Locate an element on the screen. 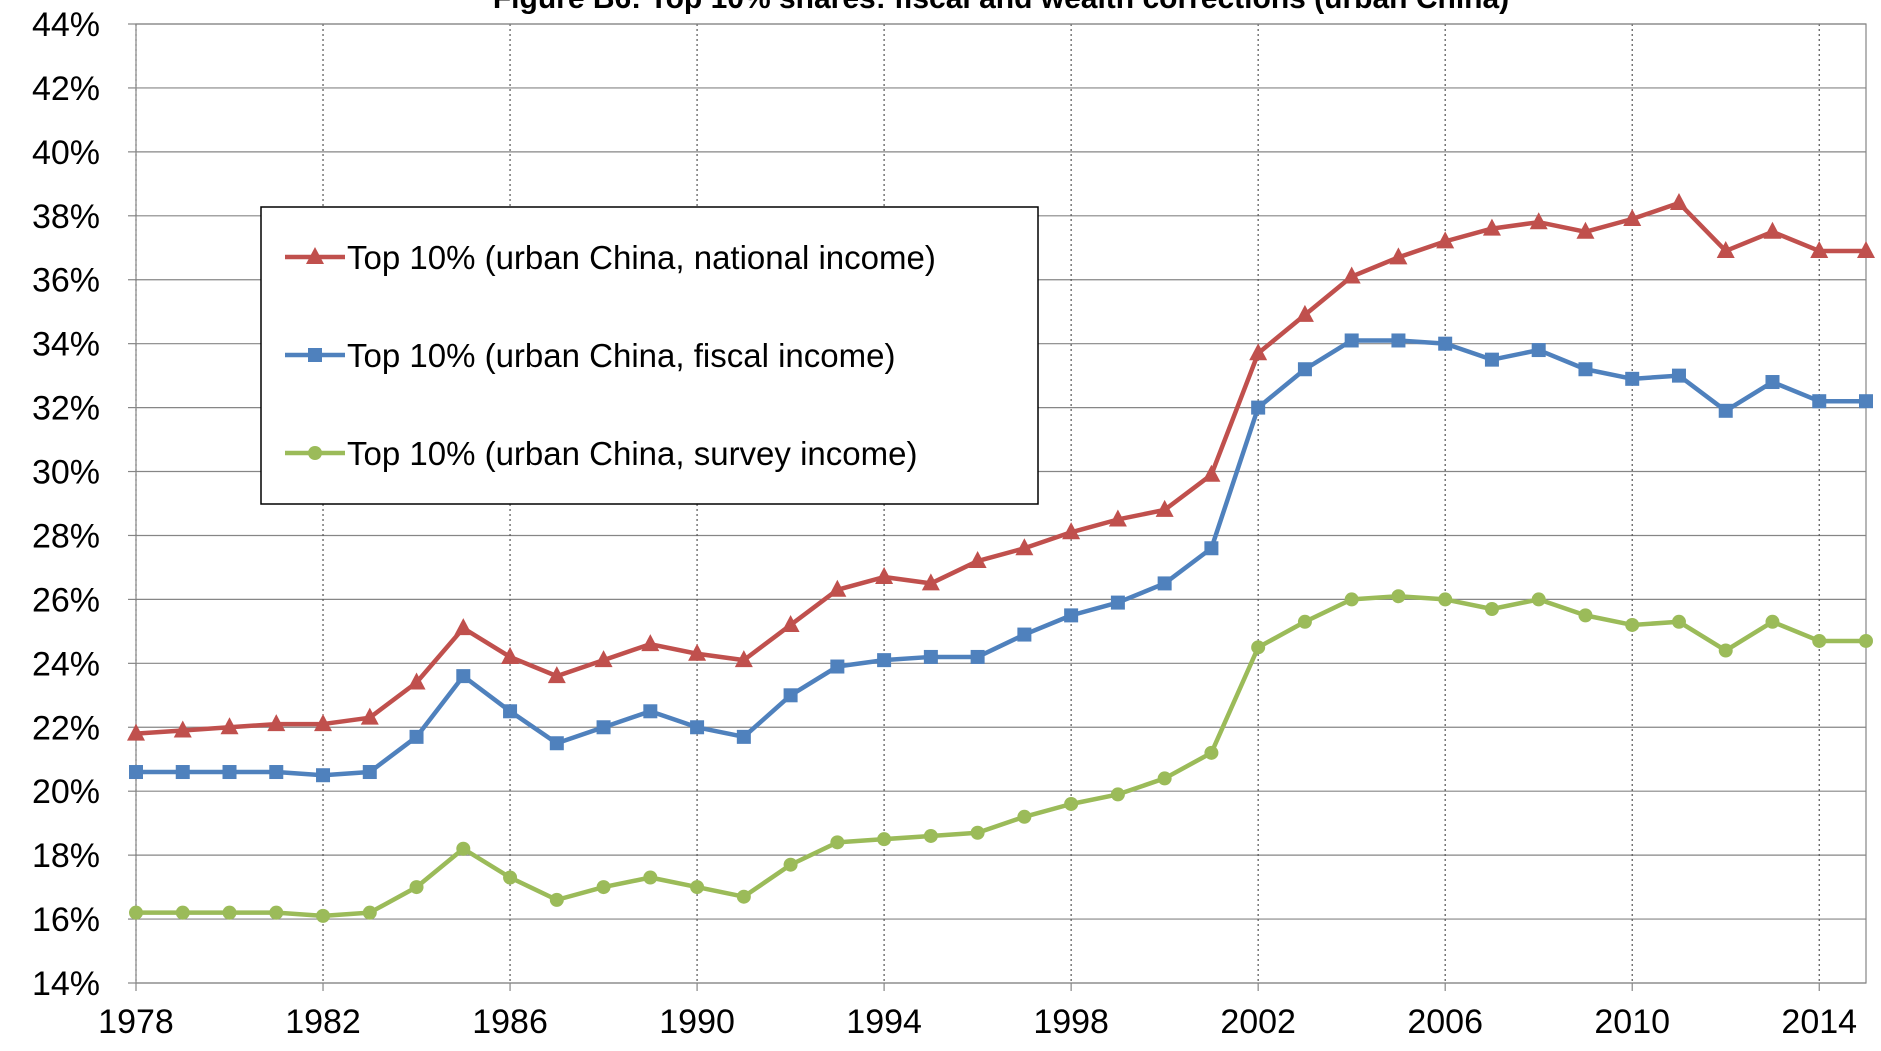 The width and height of the screenshot is (1881, 1051). y-tick-label: 22% is located at coordinates (66, 728).